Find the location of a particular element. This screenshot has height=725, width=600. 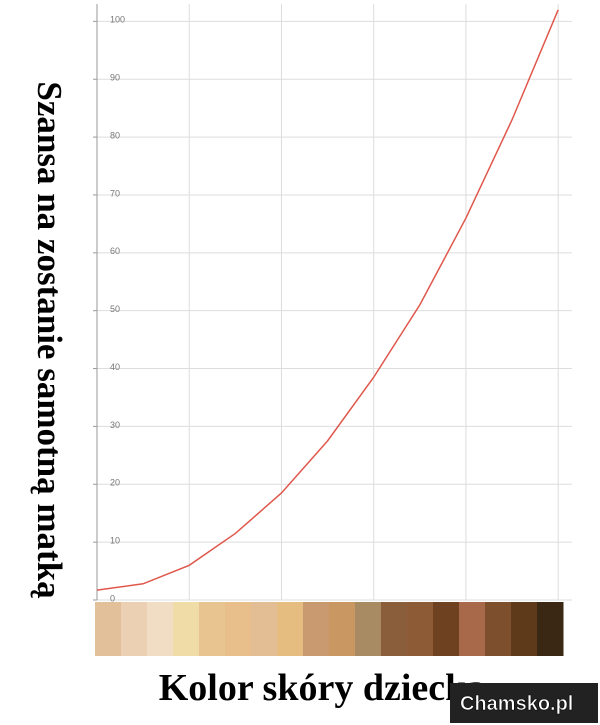

y-tick-label: 50 is located at coordinates (115, 309).